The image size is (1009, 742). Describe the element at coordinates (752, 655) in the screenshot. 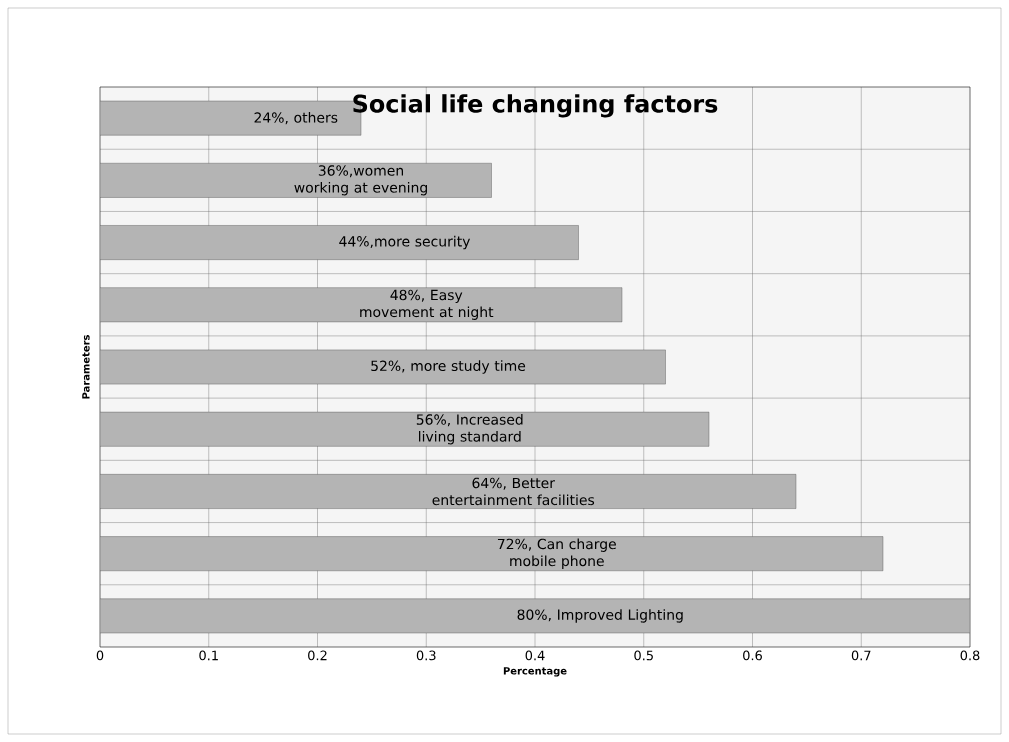

I see `x-tick-label: 0.6` at that location.